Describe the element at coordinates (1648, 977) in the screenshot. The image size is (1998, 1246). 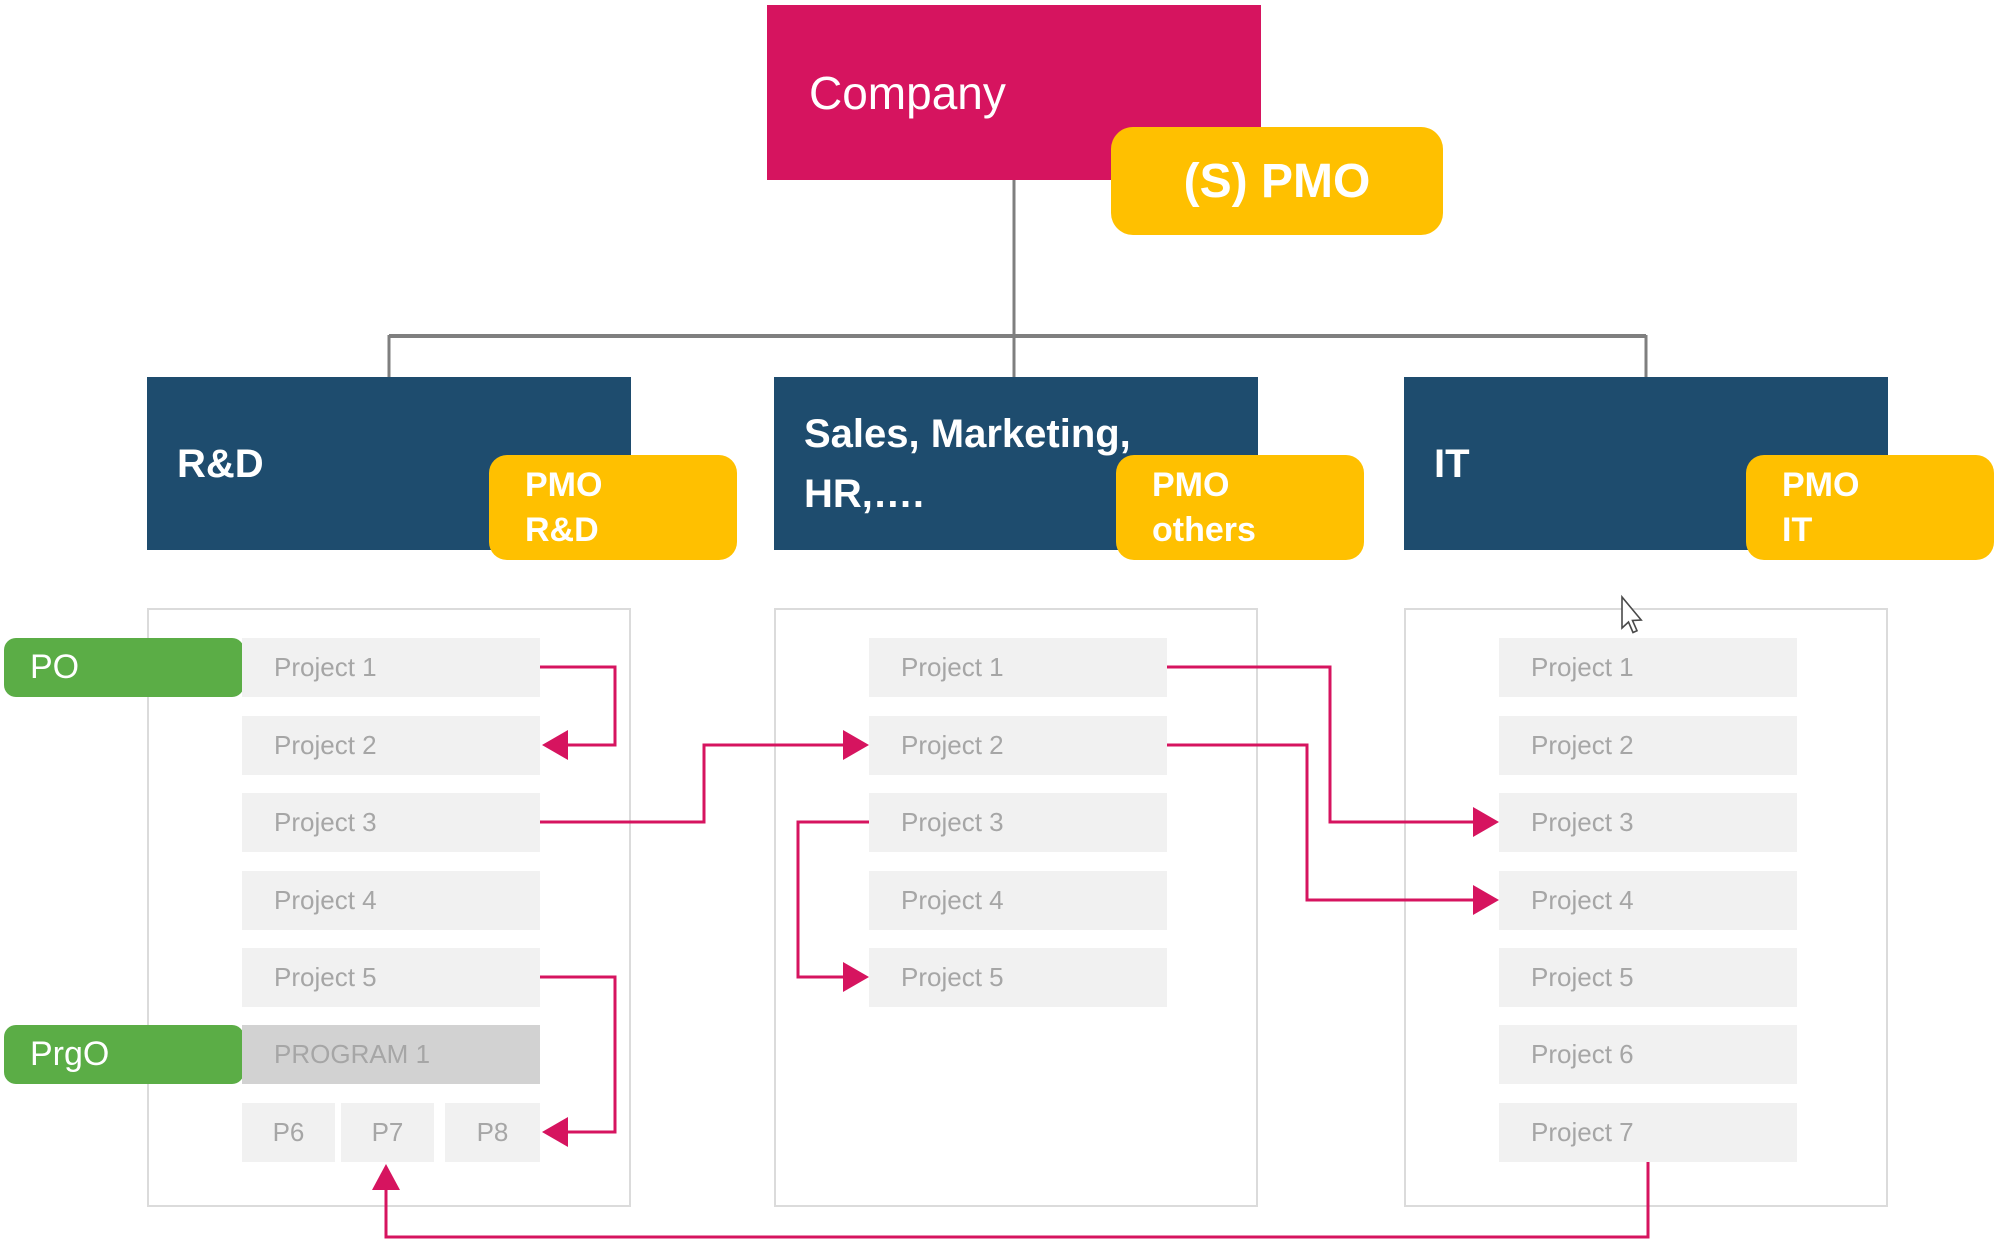
I see `it-project-5: Project 5` at that location.